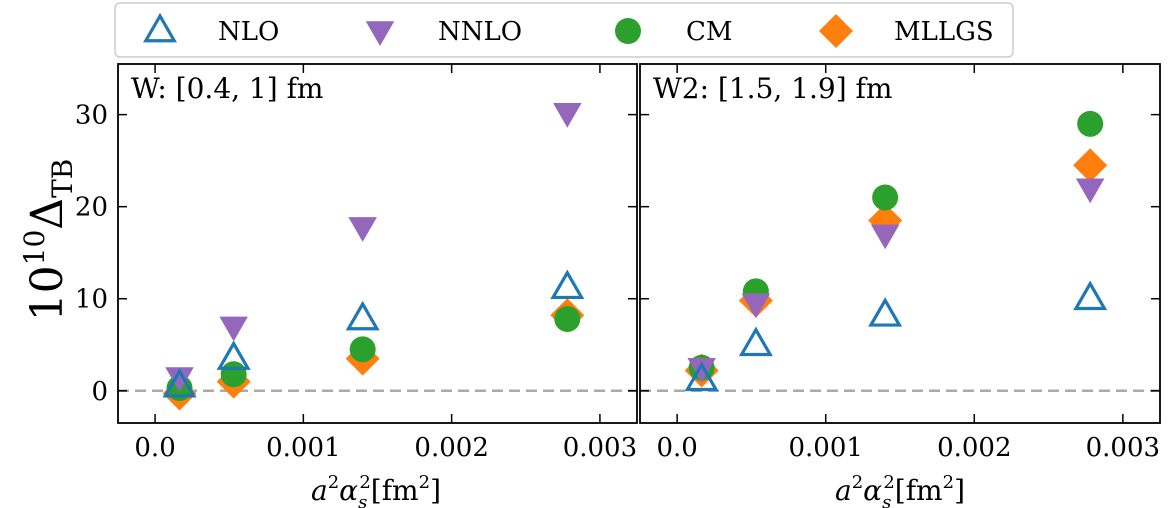 The height and width of the screenshot is (508, 1170). What do you see at coordinates (248, 32) in the screenshot?
I see `legend-label-nlo: NLO` at bounding box center [248, 32].